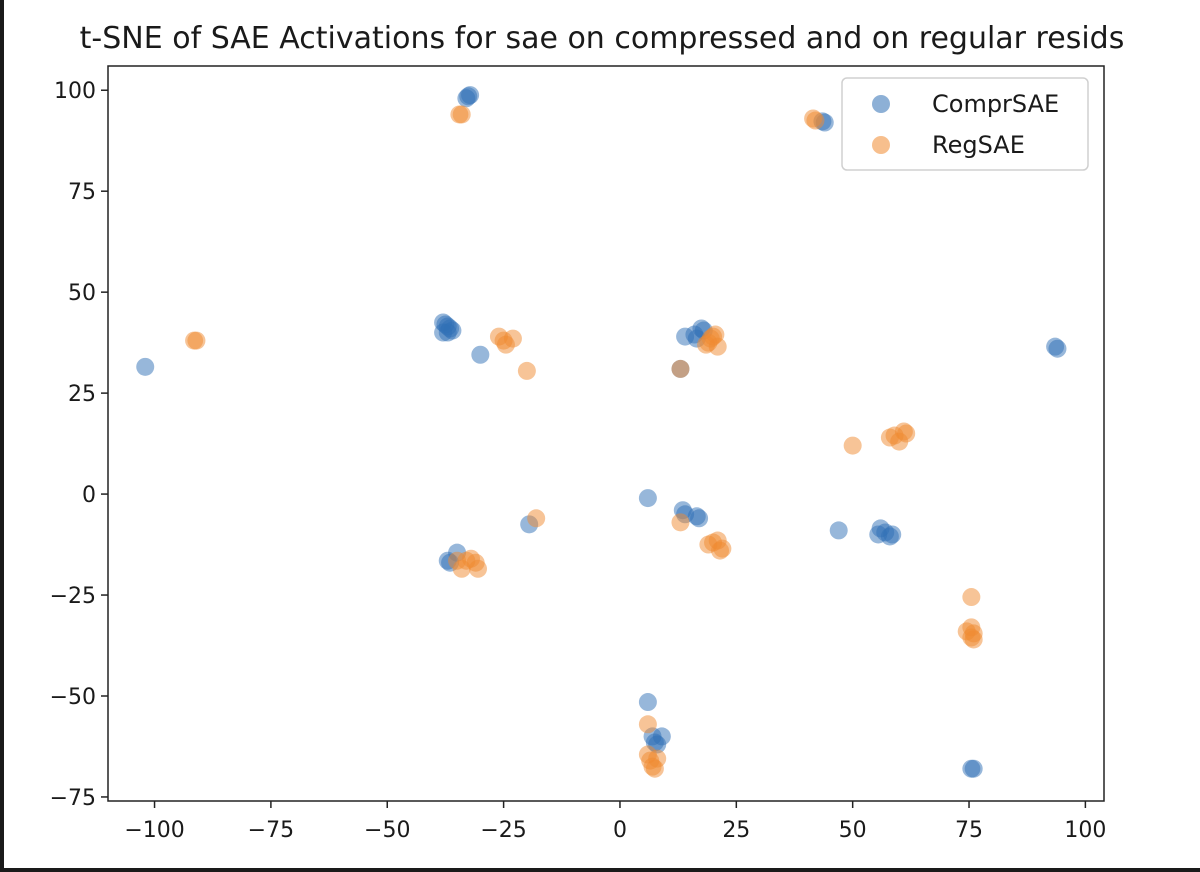 This screenshot has height=872, width=1200. Describe the element at coordinates (995, 104) in the screenshot. I see `legend-label-comprsae: ComprSAE` at that location.